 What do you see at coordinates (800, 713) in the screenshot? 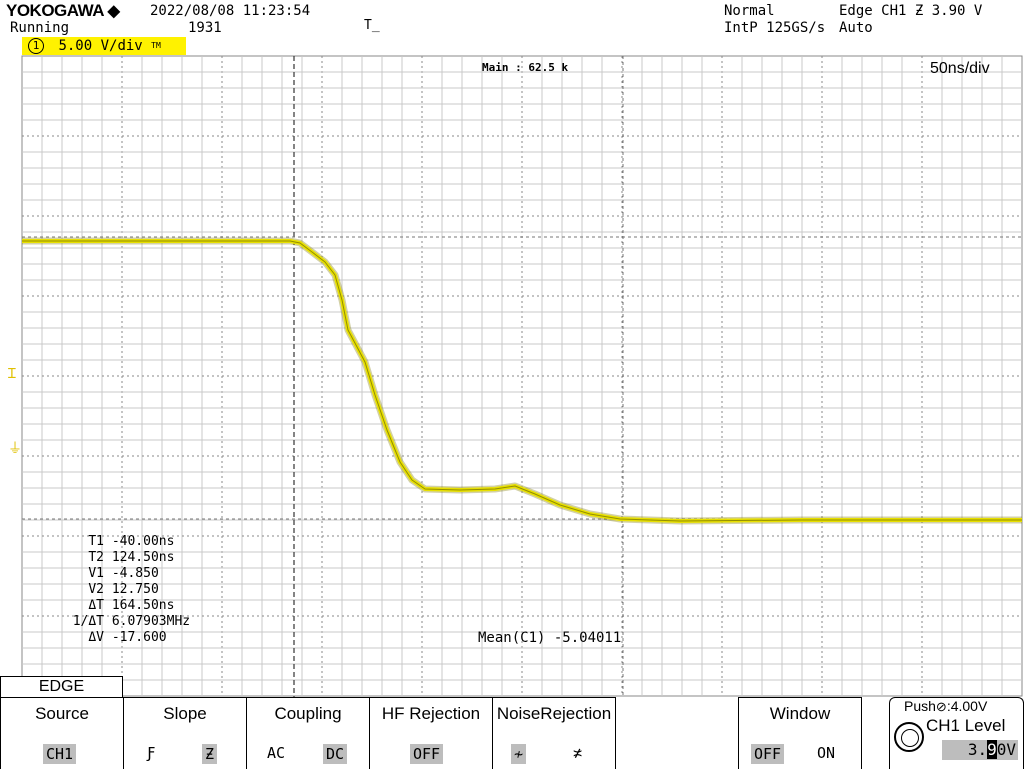
I see `window-title: Window` at bounding box center [800, 713].